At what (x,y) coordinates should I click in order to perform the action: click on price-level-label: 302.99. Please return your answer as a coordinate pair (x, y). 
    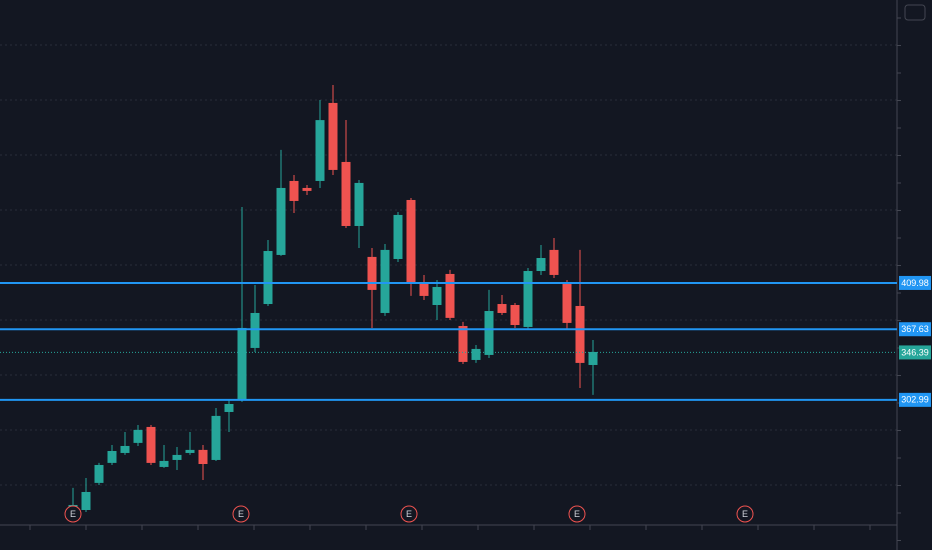
    Looking at the image, I should click on (915, 400).